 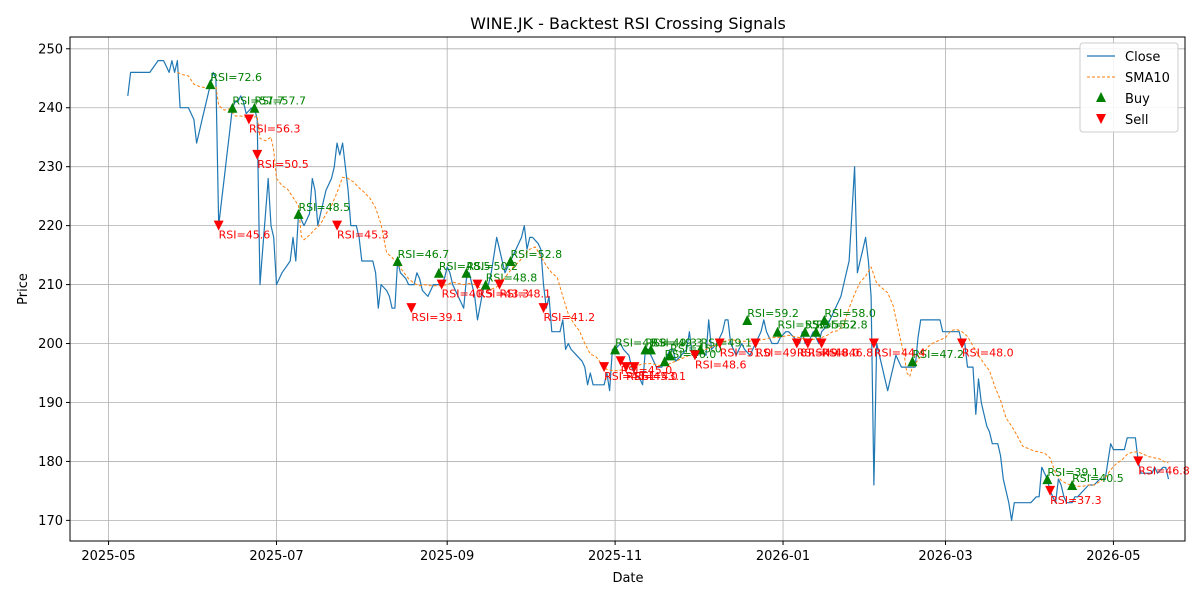 What do you see at coordinates (275, 129) in the screenshot?
I see `sell-annotation: RSI=56.3` at bounding box center [275, 129].